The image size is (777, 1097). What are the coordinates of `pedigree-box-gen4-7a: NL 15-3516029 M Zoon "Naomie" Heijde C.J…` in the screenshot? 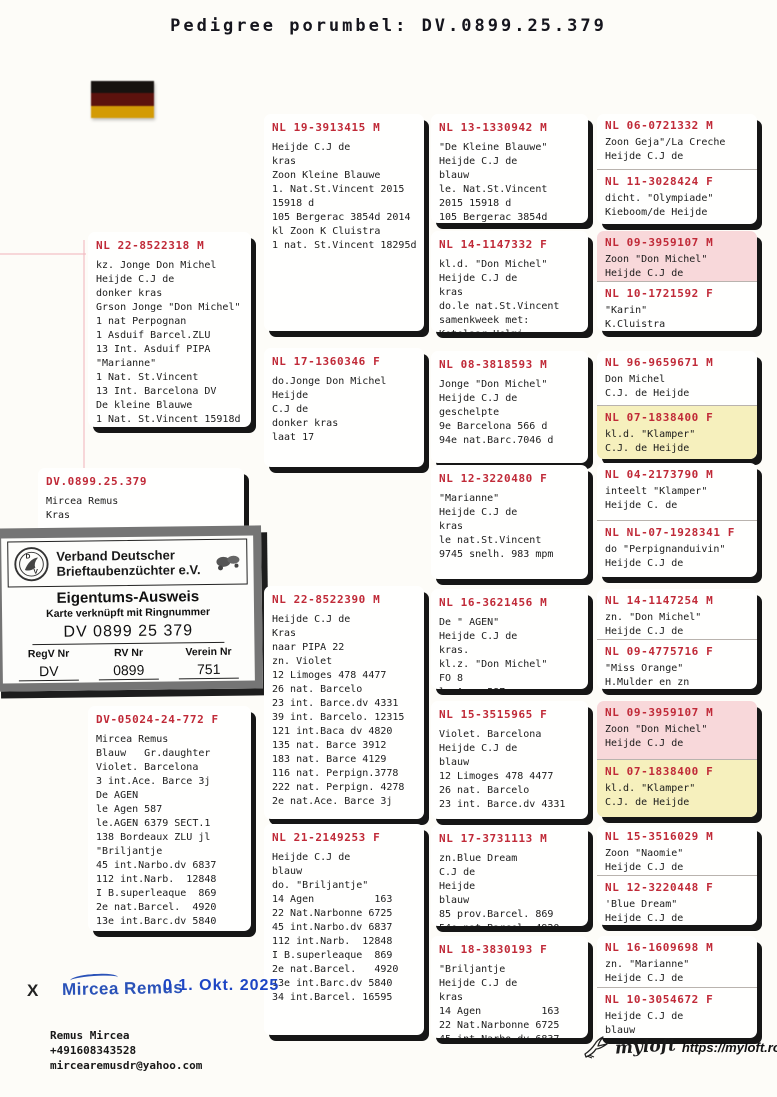 It's located at (677, 850).